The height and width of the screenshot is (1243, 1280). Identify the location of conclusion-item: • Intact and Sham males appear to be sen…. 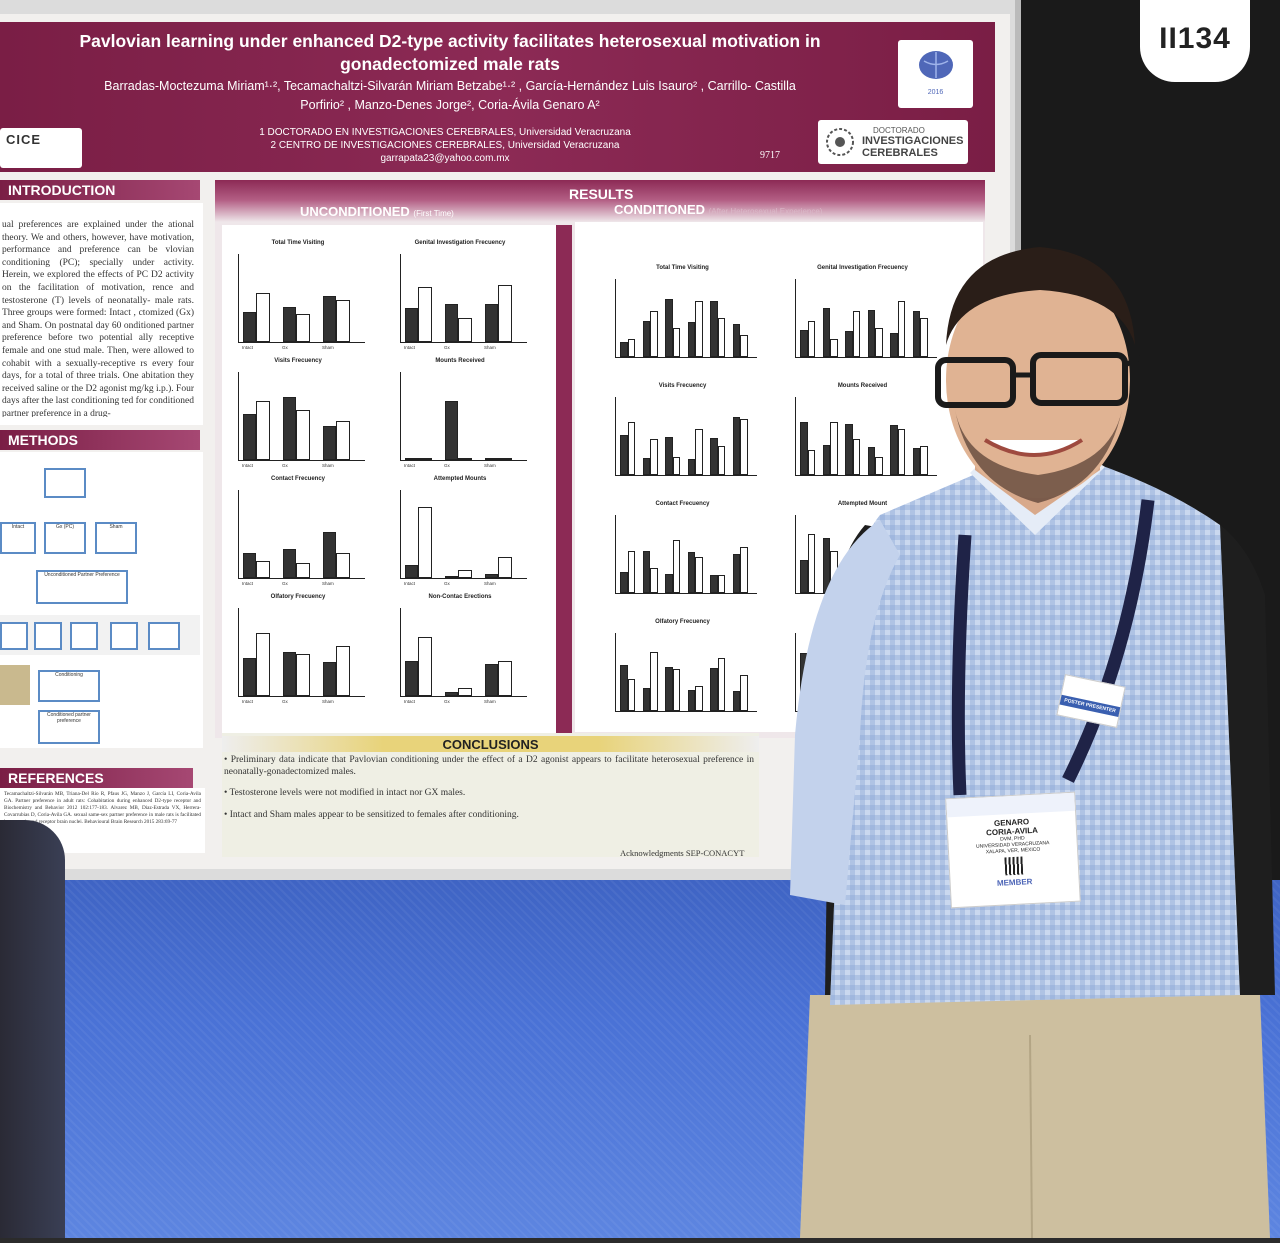
(371, 814).